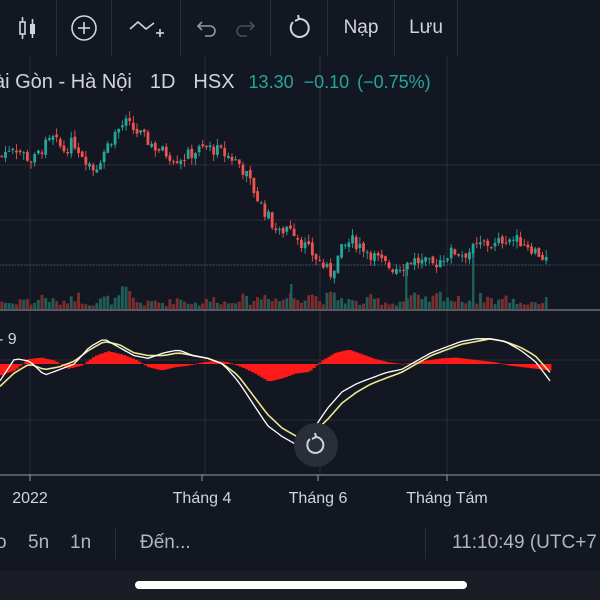 This screenshot has width=600, height=600. Describe the element at coordinates (299, 28) in the screenshot. I see `reload-icon` at that location.